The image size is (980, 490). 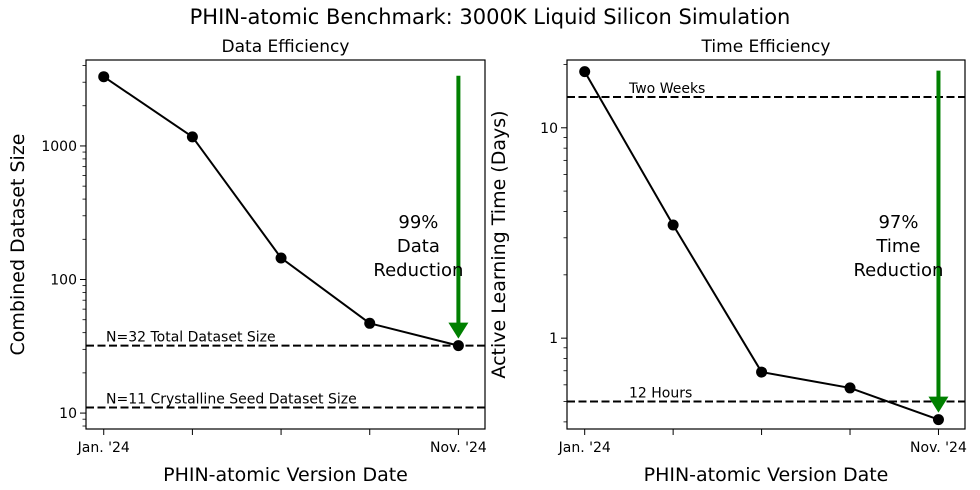 What do you see at coordinates (666, 89) in the screenshot?
I see `reference-line-label: Two Weeks` at bounding box center [666, 89].